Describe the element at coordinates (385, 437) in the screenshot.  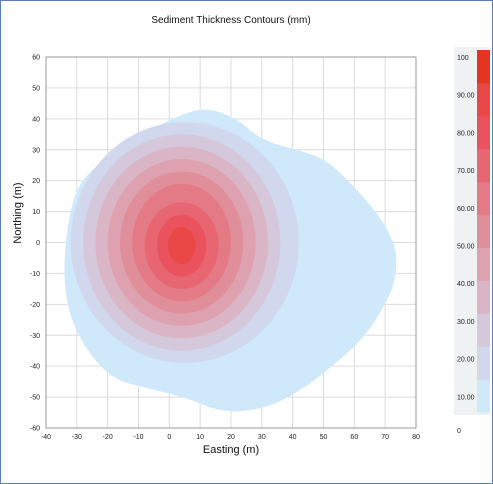
I see `x-tick-label-11: 70` at that location.